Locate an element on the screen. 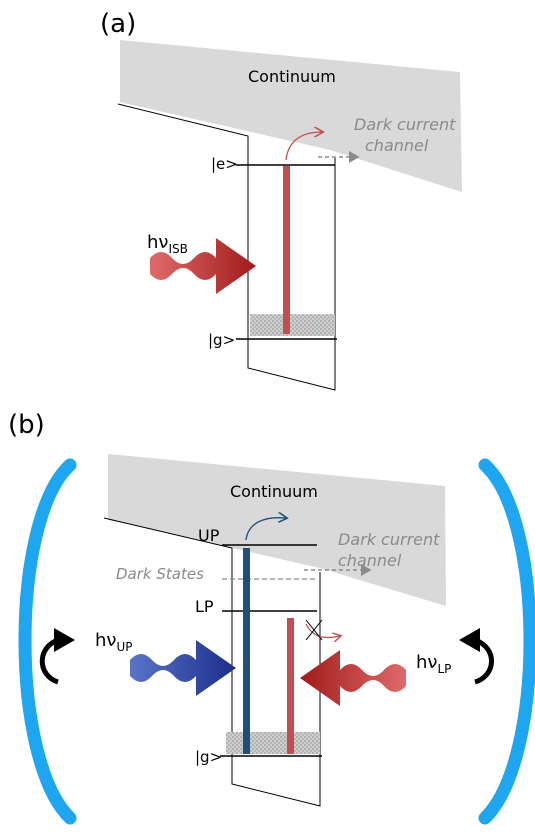 This screenshot has width=535, height=833. isb-photon-label: hνISB is located at coordinates (167, 244).